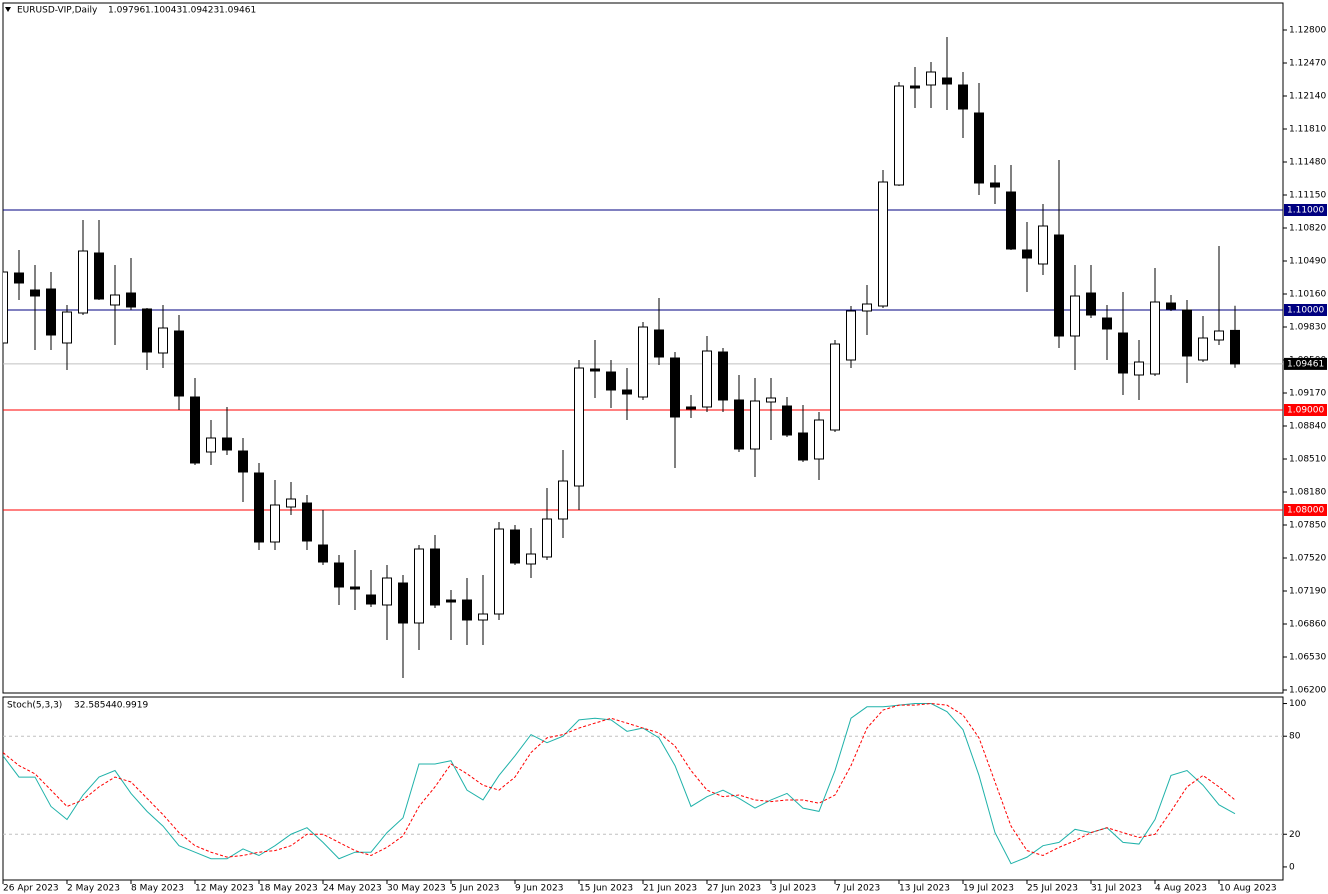 The height and width of the screenshot is (894, 1328). What do you see at coordinates (988, 889) in the screenshot?
I see `x-tick-label: 19 Jul 2023` at bounding box center [988, 889].